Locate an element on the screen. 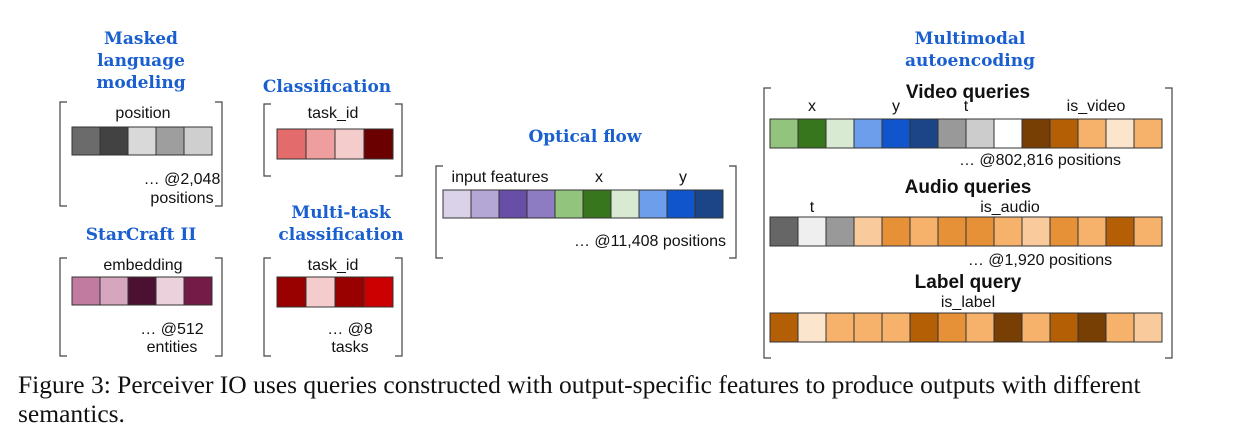 The width and height of the screenshot is (1240, 441). label-feature-label: is_label is located at coordinates (968, 302).